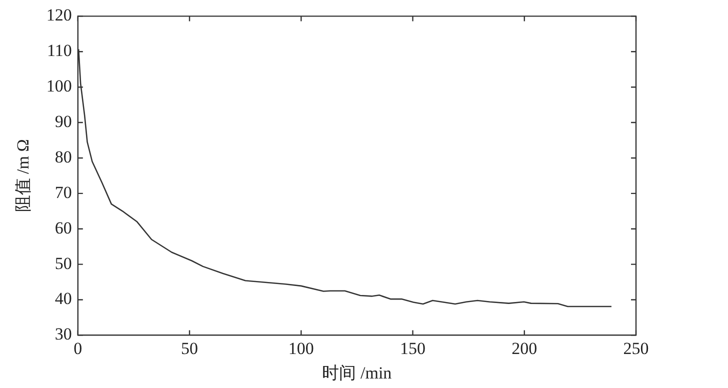 The image size is (728, 388). What do you see at coordinates (301, 348) in the screenshot?
I see `x-tick-label: 100` at bounding box center [301, 348].